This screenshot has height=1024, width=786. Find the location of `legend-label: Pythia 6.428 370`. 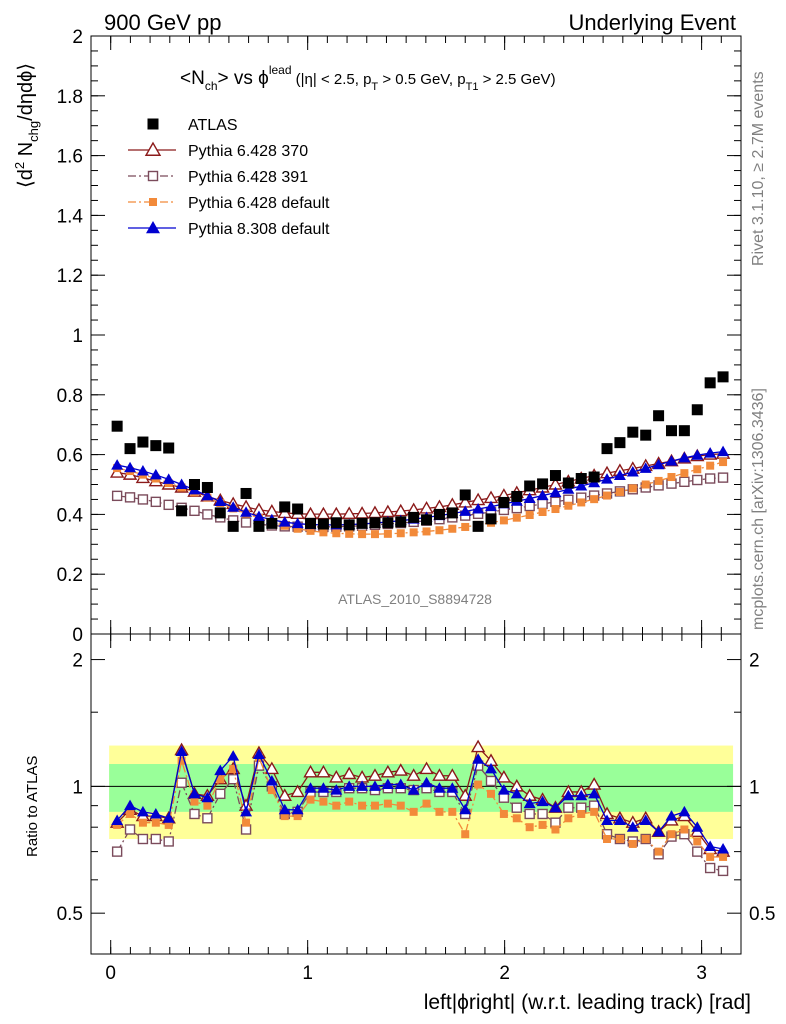

legend-label: Pythia 6.428 370 is located at coordinates (248, 151).